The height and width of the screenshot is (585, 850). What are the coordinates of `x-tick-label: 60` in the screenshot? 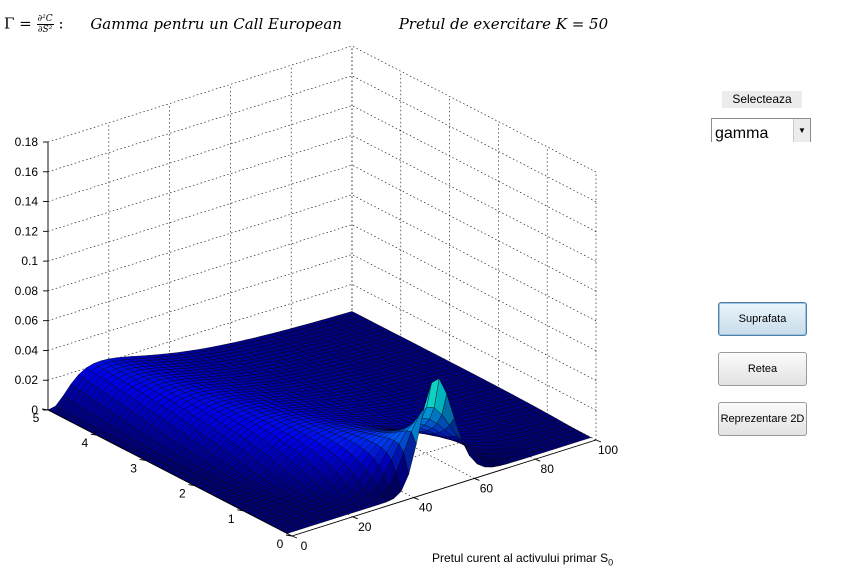 It's located at (487, 488).